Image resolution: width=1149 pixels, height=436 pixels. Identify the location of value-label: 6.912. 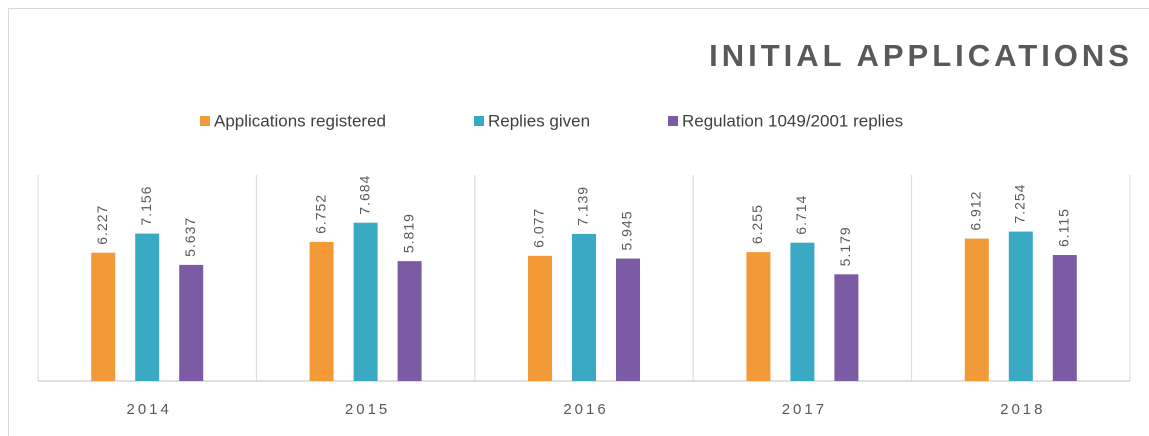
(976, 211).